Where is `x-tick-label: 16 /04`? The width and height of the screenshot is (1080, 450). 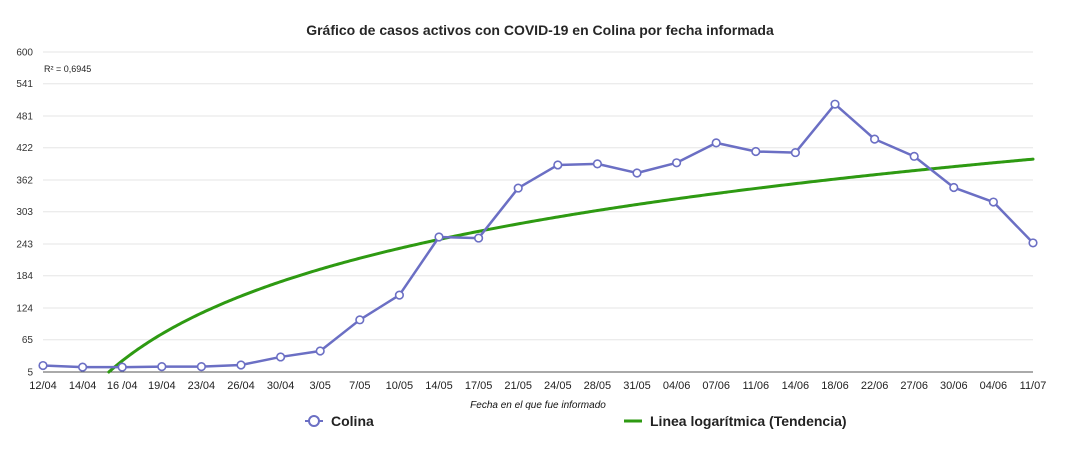
x-tick-label: 16 /04 is located at coordinates (122, 386).